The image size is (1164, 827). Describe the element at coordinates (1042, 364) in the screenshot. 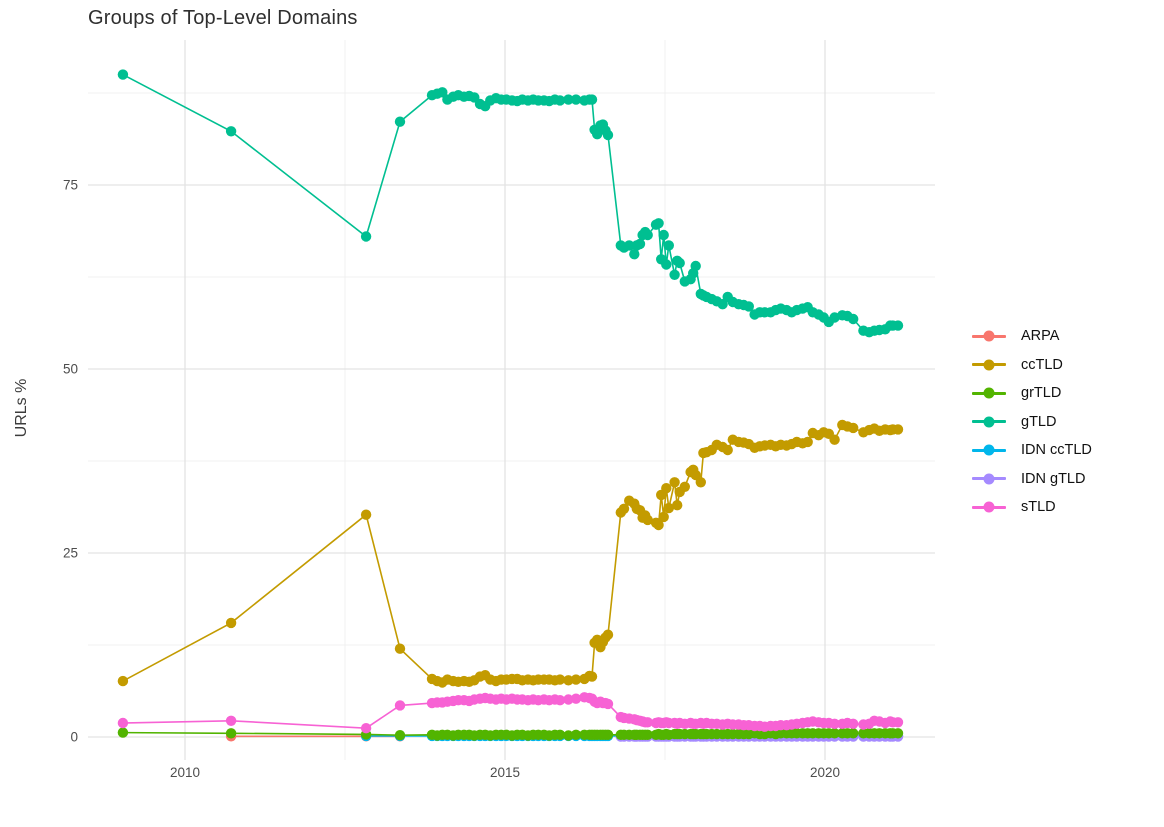

I see `legend-label: ccTLD` at that location.